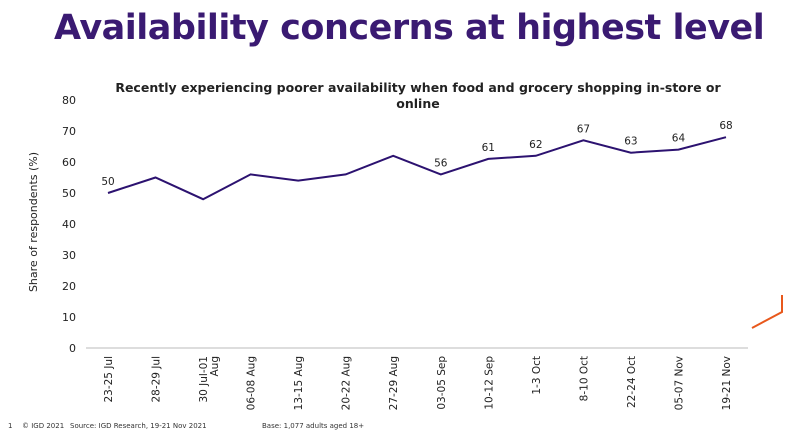 This screenshot has width=800, height=440. I want to click on y-tick-label: 20, so click(69, 286).